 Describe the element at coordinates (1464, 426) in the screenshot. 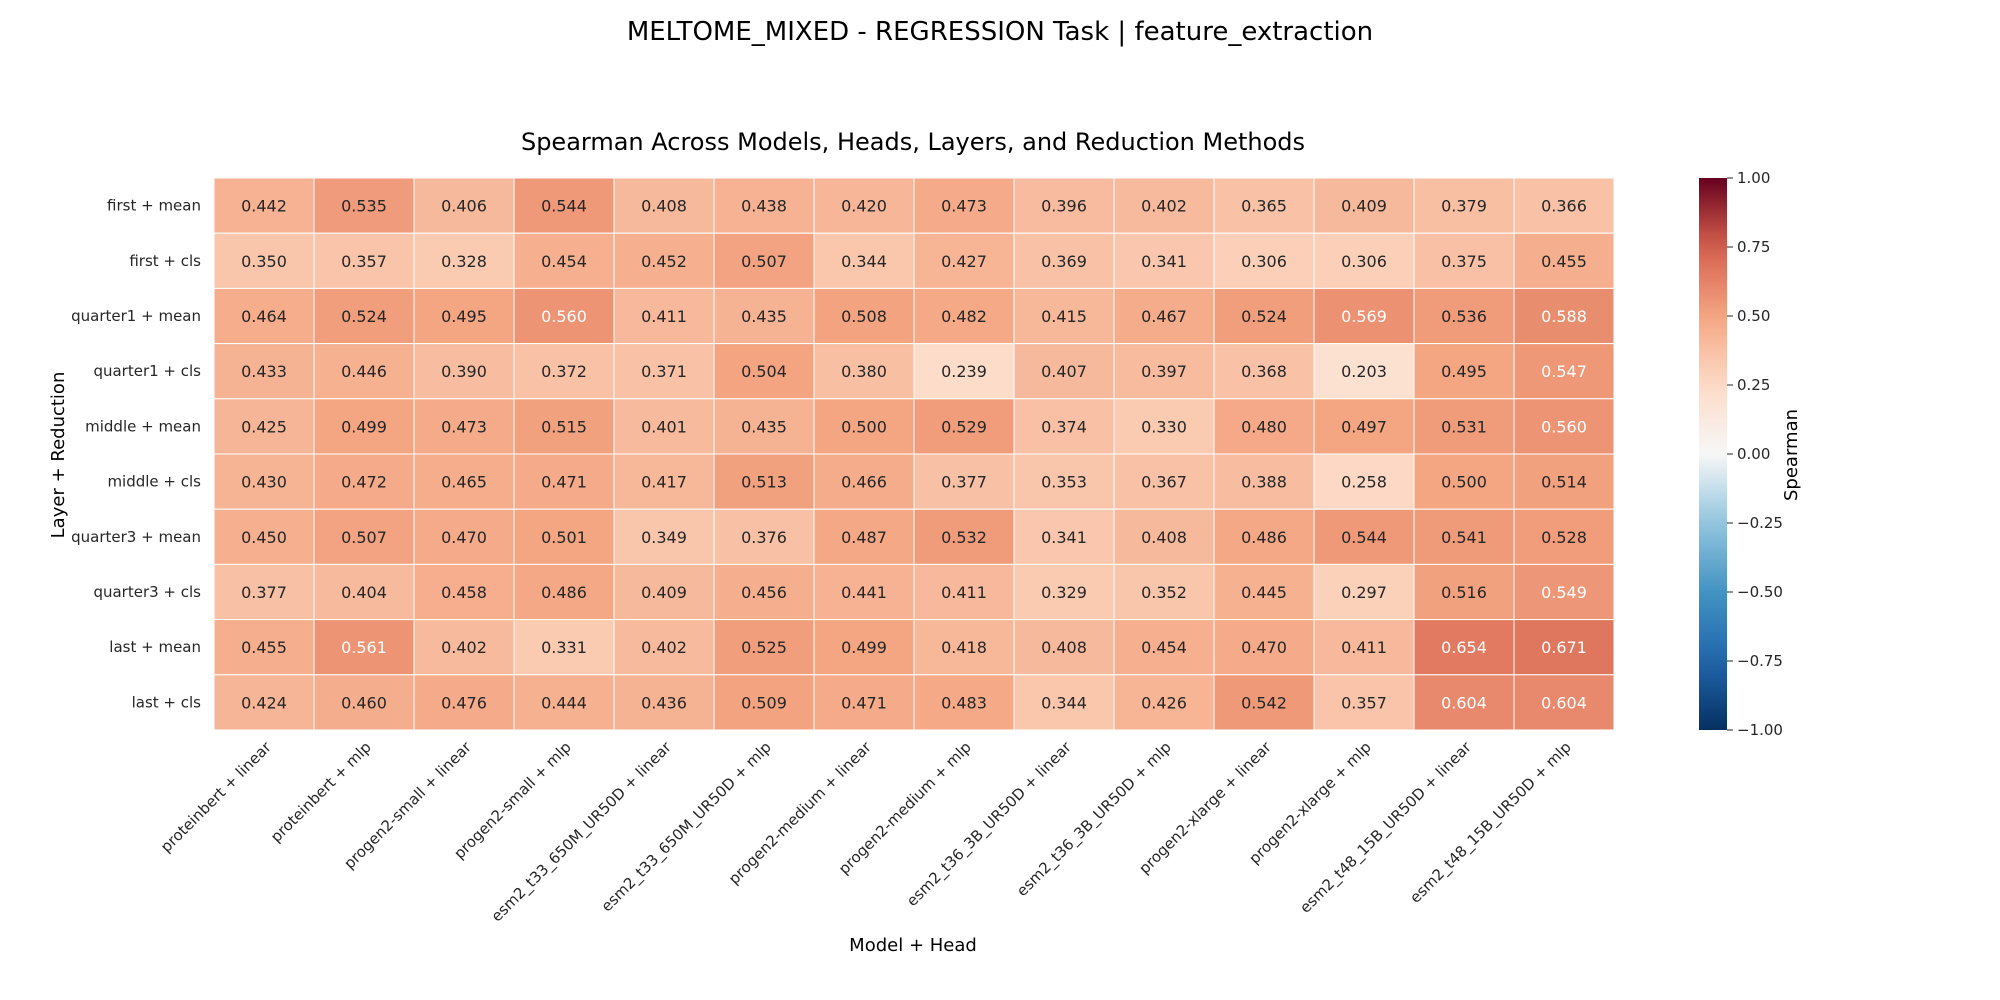

I see `heatmap-cell-value: 0.531` at that location.